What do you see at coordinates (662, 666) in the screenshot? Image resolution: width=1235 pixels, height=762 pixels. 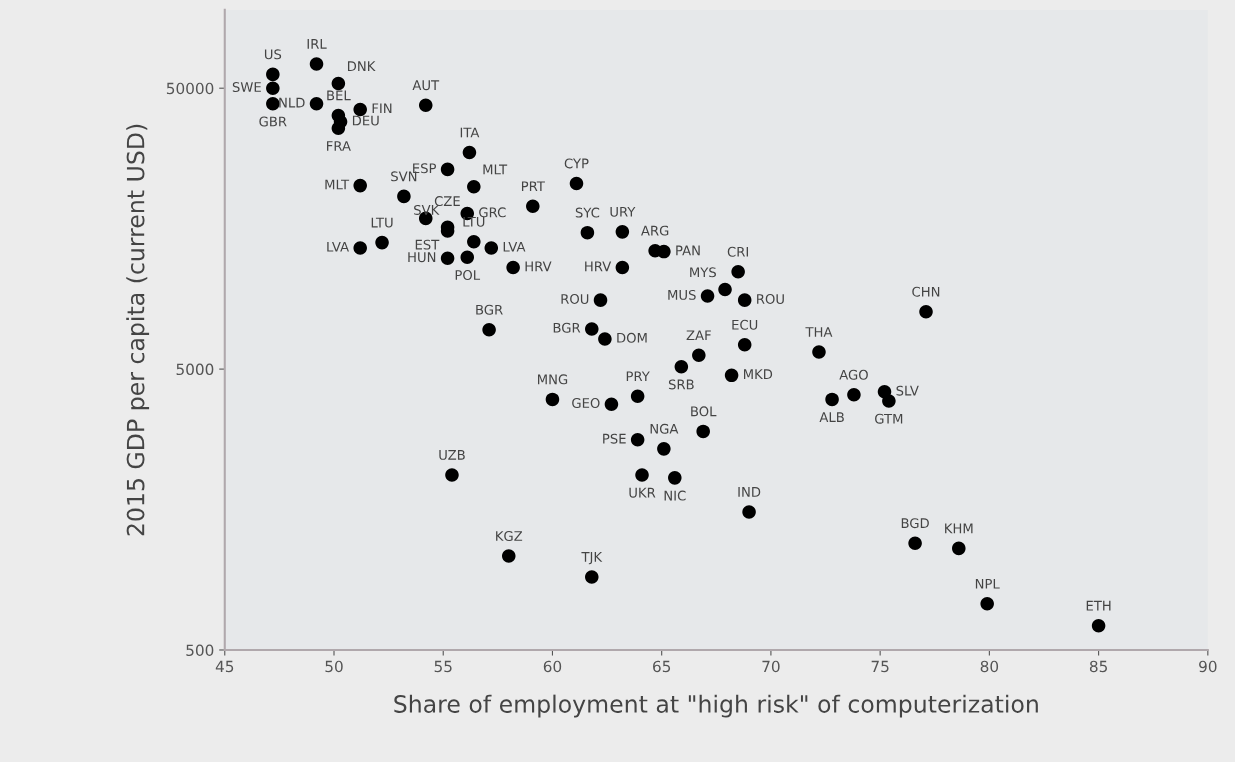 I see `x-tick-label: 65` at bounding box center [662, 666].